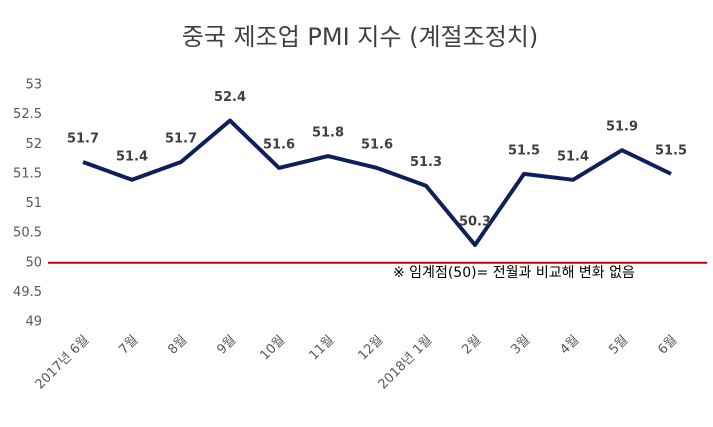 The height and width of the screenshot is (427, 713). I want to click on annotation: ※ 임계점(50)= 전월과 비교해 변화 없음, so click(514, 273).